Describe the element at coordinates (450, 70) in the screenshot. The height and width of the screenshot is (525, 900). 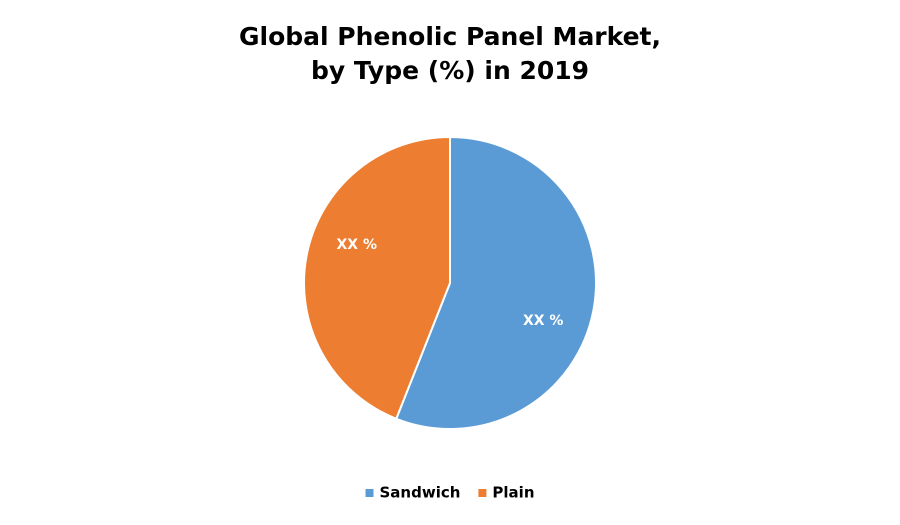
I see `chart-title: by Type (%) in 2019` at that location.